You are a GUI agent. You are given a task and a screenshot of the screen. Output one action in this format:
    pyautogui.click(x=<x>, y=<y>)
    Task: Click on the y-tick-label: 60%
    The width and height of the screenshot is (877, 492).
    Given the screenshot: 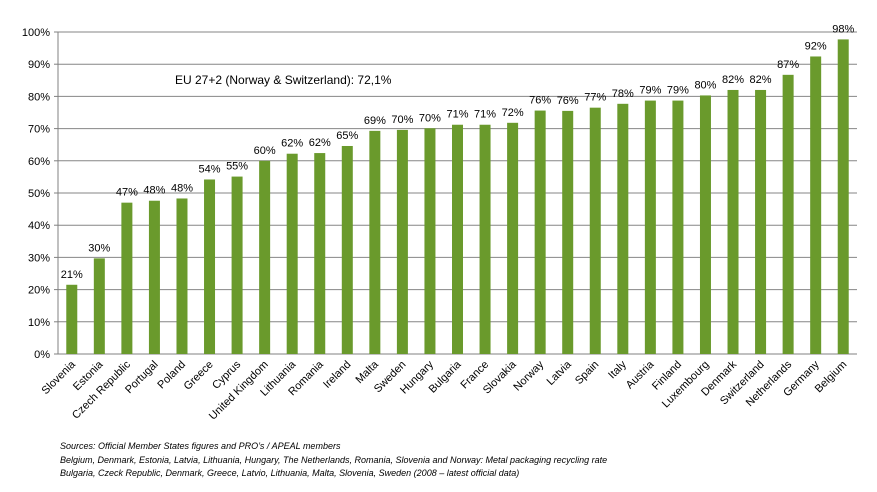 What is the action you would take?
    pyautogui.click(x=39, y=162)
    